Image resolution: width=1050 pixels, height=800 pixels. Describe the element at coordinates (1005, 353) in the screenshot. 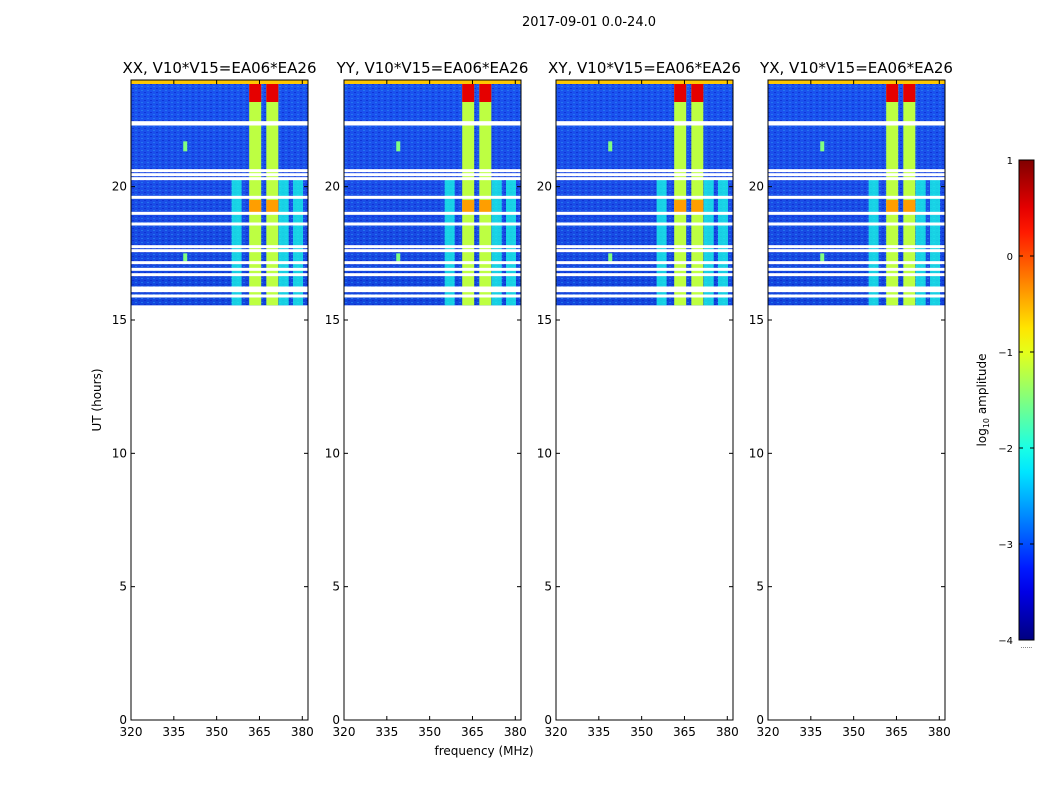

I see `colorbar-tick-label: −1` at that location.